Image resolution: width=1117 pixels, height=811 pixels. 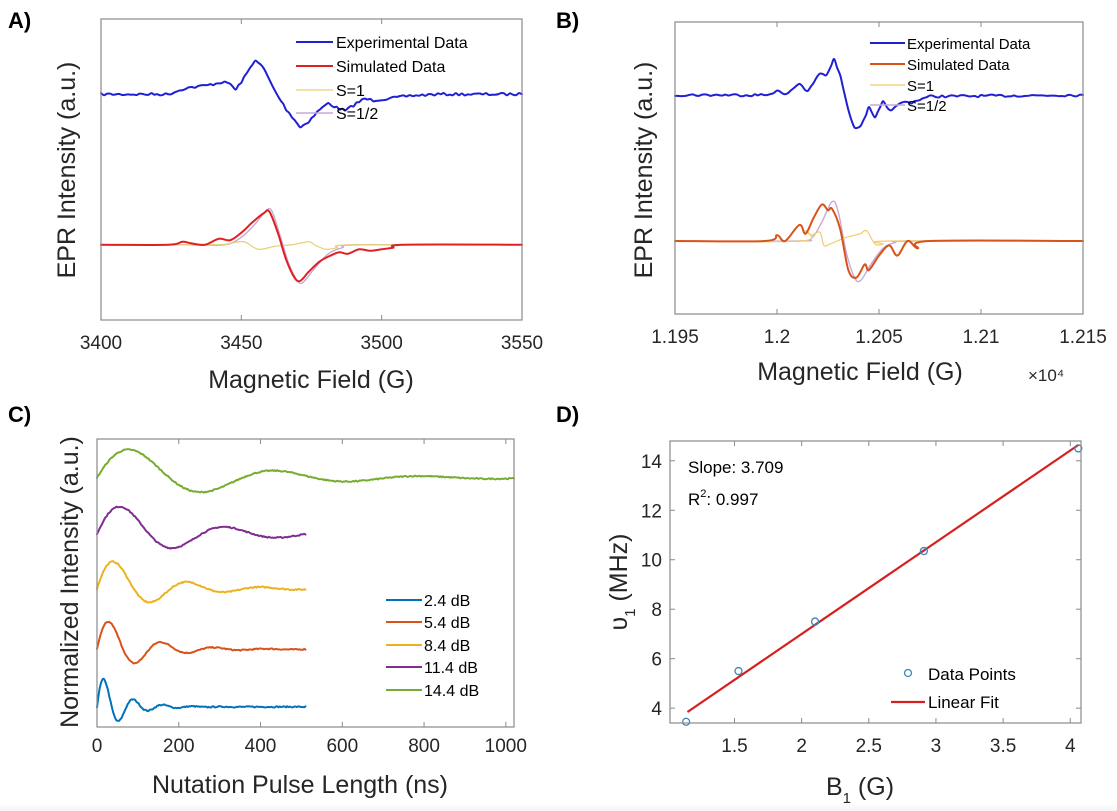 What do you see at coordinates (1070, 746) in the screenshot?
I see `d-xtick-label: 4` at bounding box center [1070, 746].